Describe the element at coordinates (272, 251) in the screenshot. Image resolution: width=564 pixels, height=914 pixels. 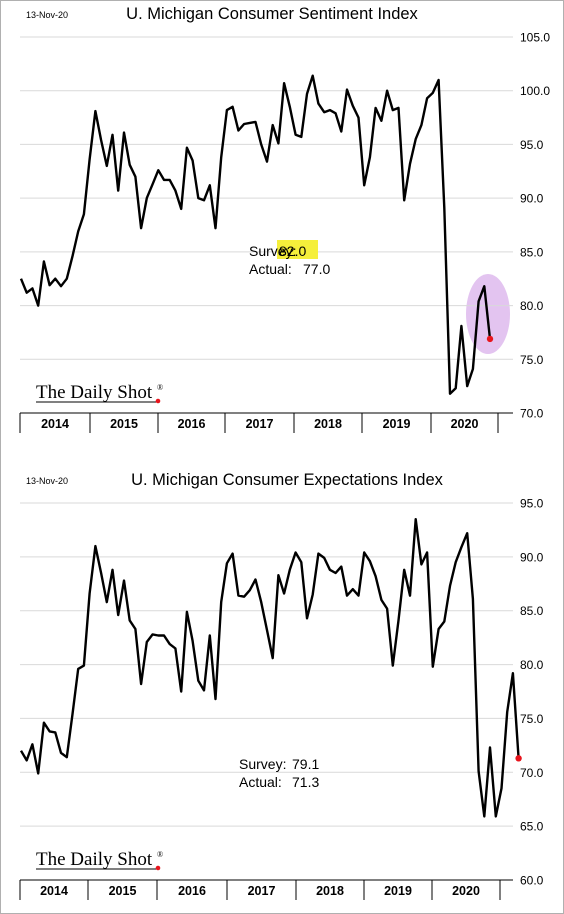
I see `chart1-survey-label: Survey:` at that location.